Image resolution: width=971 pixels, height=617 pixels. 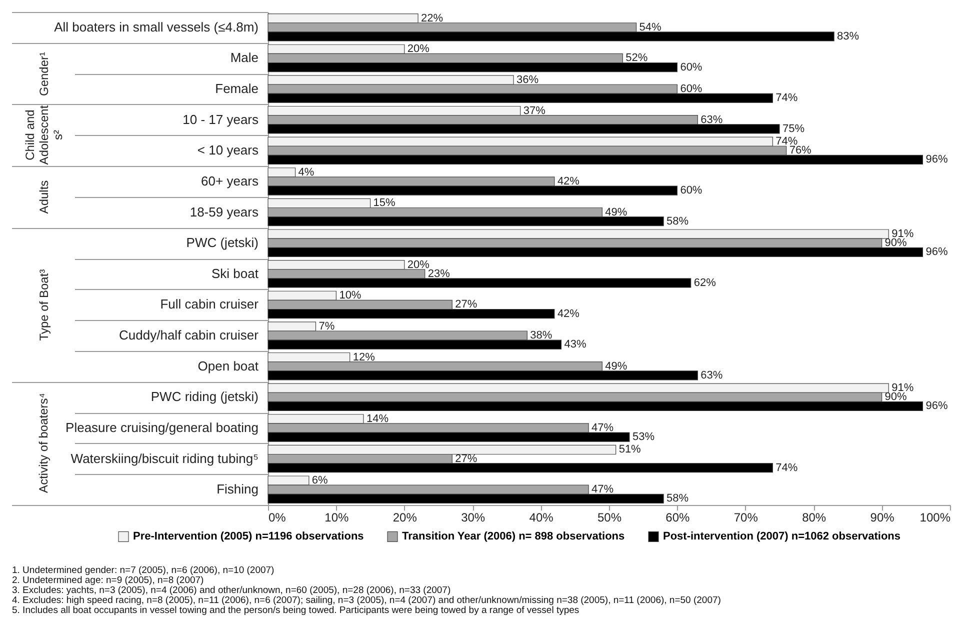 What do you see at coordinates (306, 172) in the screenshot?
I see `data-label: 4%` at bounding box center [306, 172].